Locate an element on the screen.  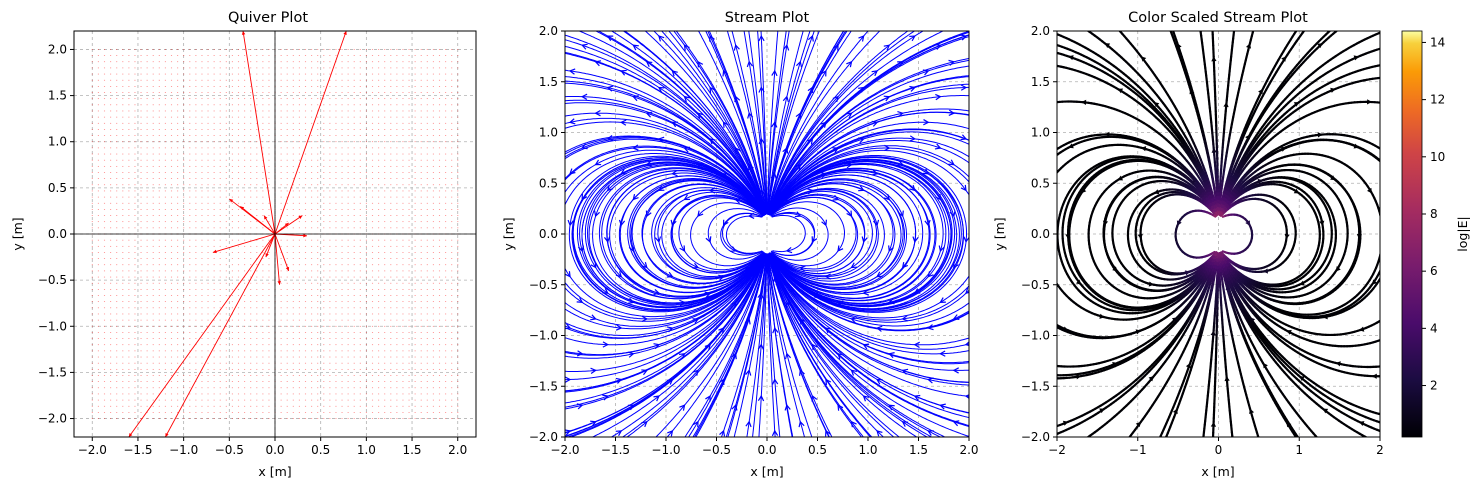
quiver-arrow is located at coordinates (291, 235).